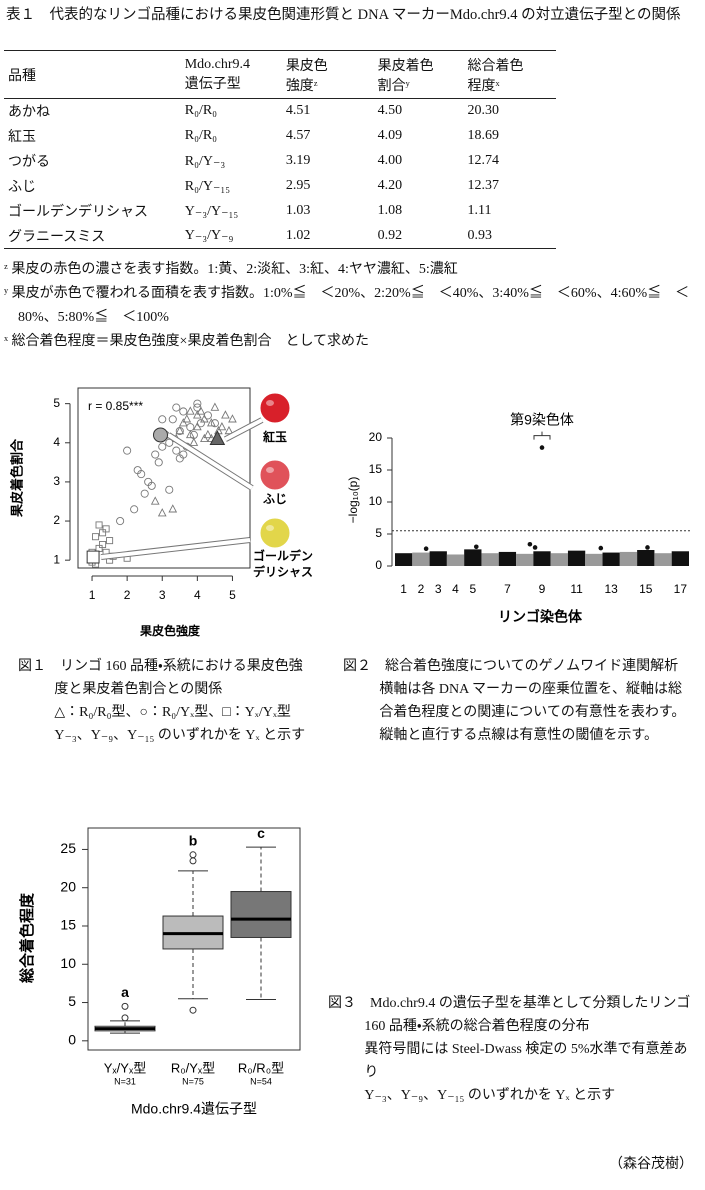 Image resolution: width=705 pixels, height=1190 pixels. Describe the element at coordinates (270, 403) in the screenshot. I see `apple-highlight` at that location.